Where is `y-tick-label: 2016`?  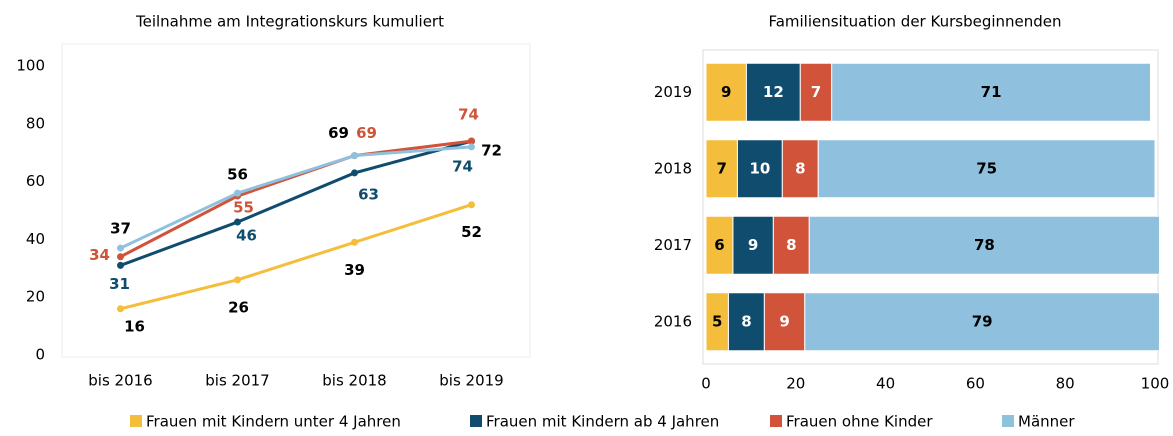 y-tick-label: 2016 is located at coordinates (673, 321).